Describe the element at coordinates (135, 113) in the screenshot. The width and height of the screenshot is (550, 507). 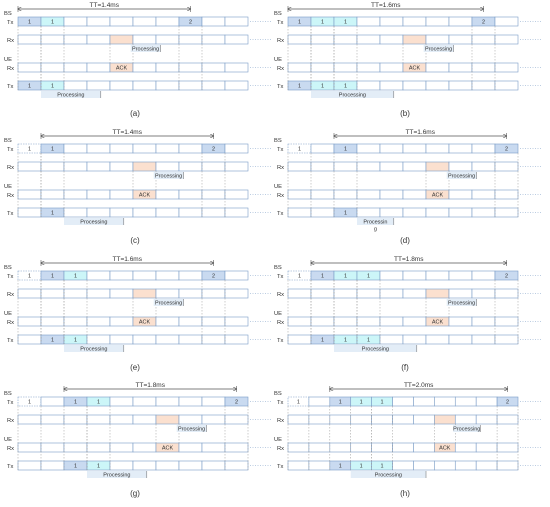
I see `panel-caption: (a)` at that location.